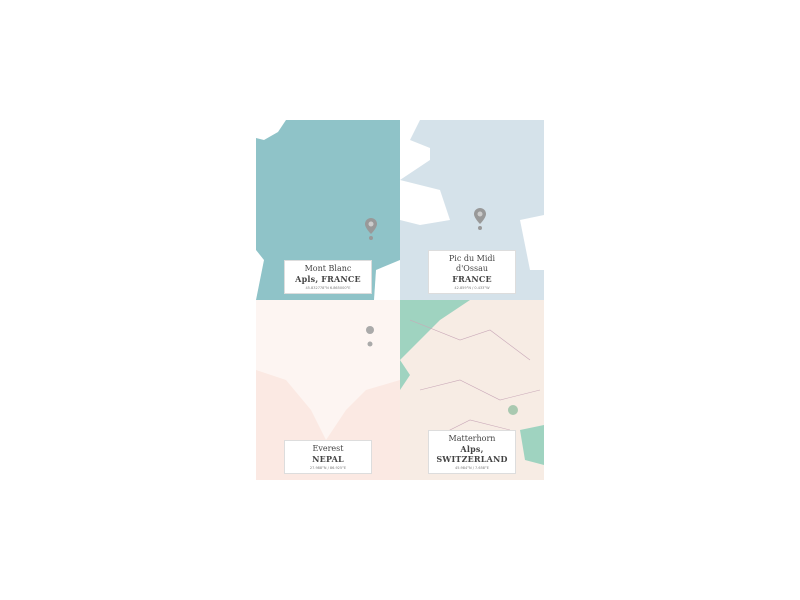 This screenshot has height=600, width=800. I want to click on peak-name: Matterhorn, so click(472, 438).